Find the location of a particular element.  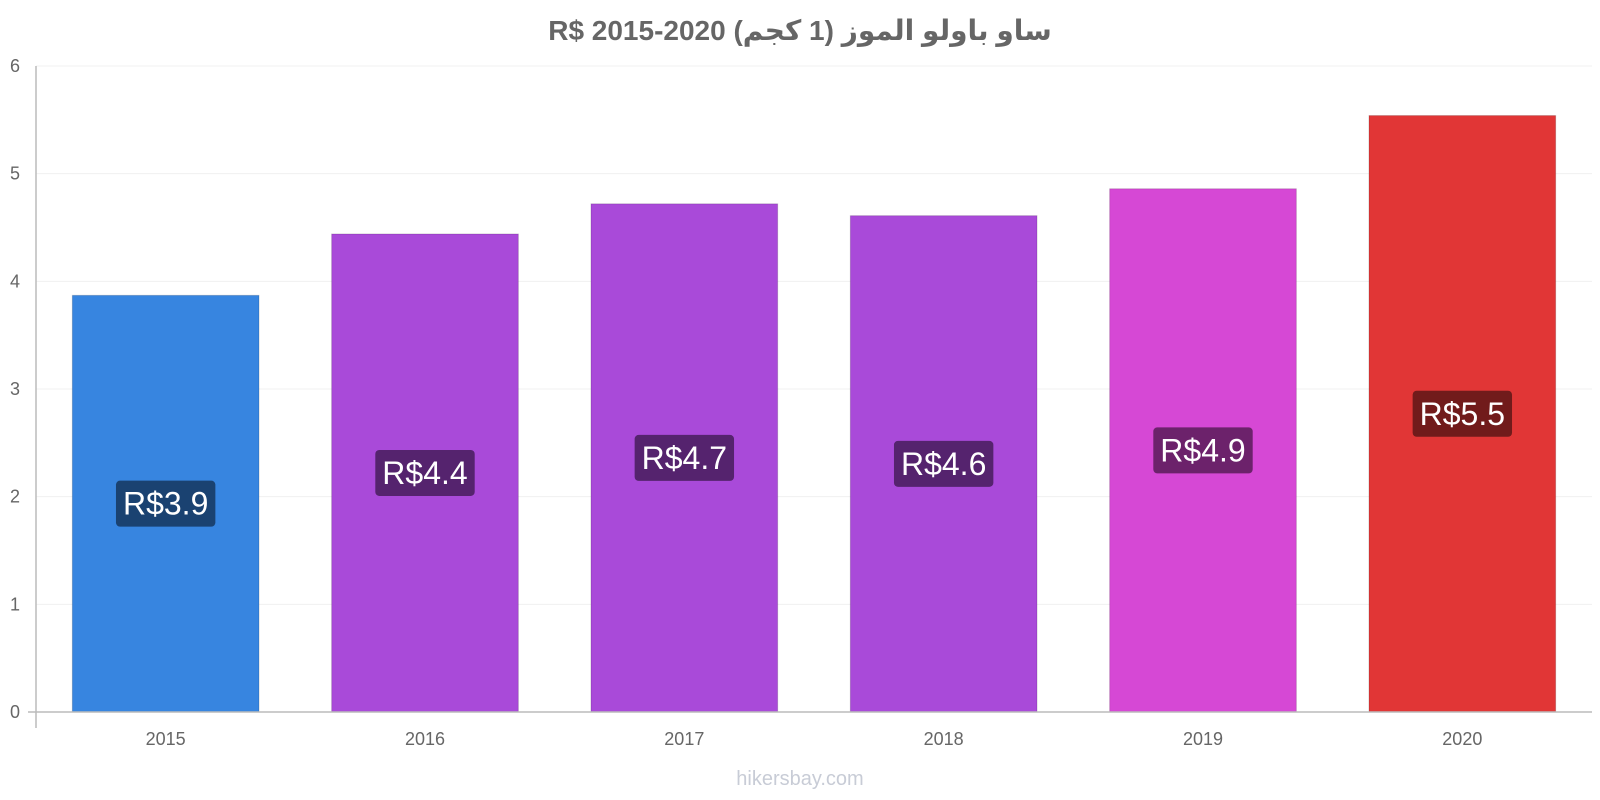

data-label-2019: R$4.9 is located at coordinates (1202, 450).